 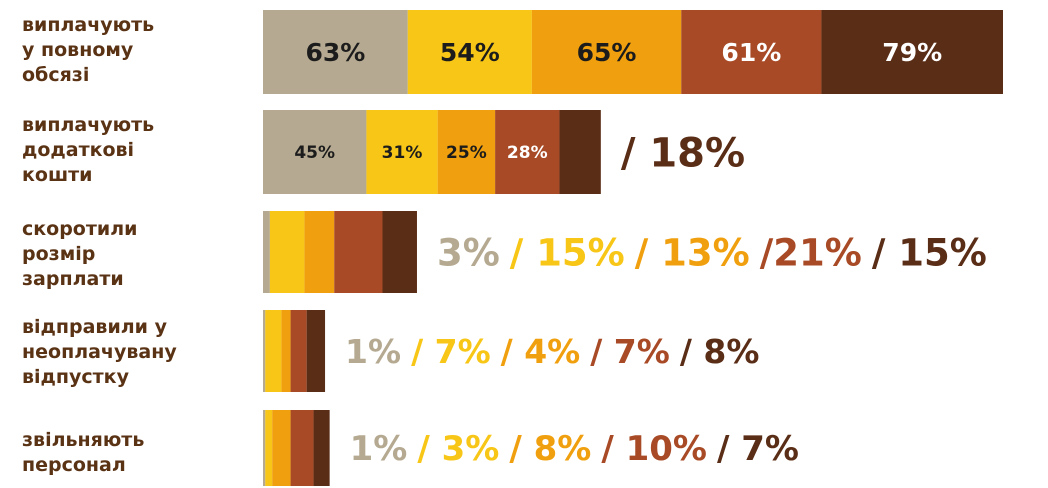 I want to click on category-label: відправили у, so click(x=95, y=327).